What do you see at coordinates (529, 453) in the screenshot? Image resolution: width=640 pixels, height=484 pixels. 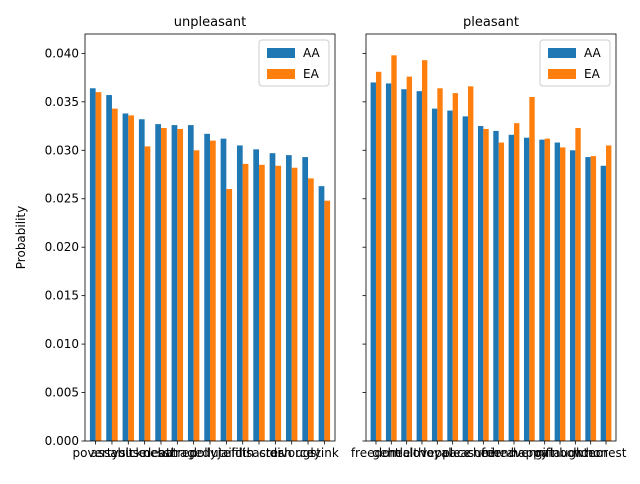 I see `x-tick-label: happy` at bounding box center [529, 453].